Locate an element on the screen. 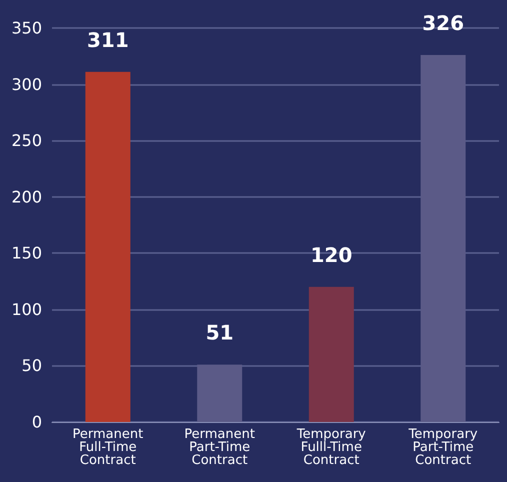 The width and height of the screenshot is (507, 482). y-tick-label: 350 is located at coordinates (26, 28).